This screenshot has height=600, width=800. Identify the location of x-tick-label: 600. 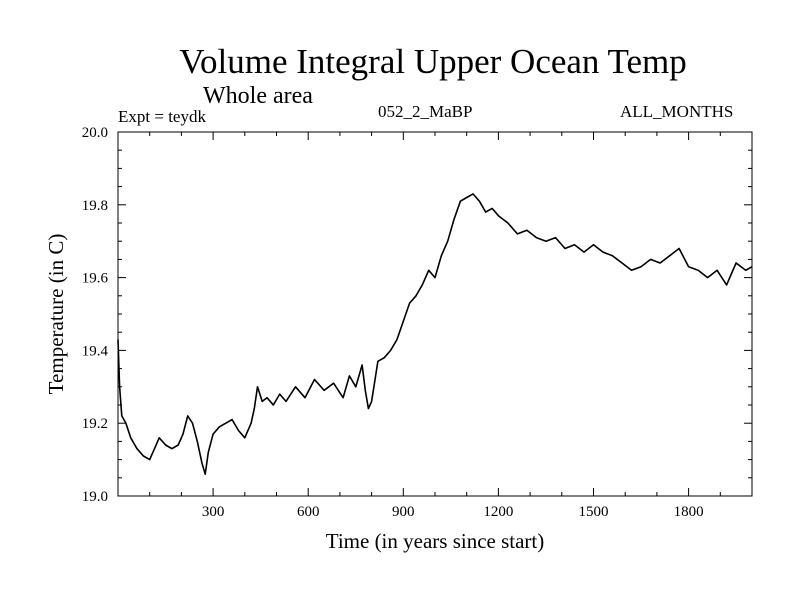
(308, 512).